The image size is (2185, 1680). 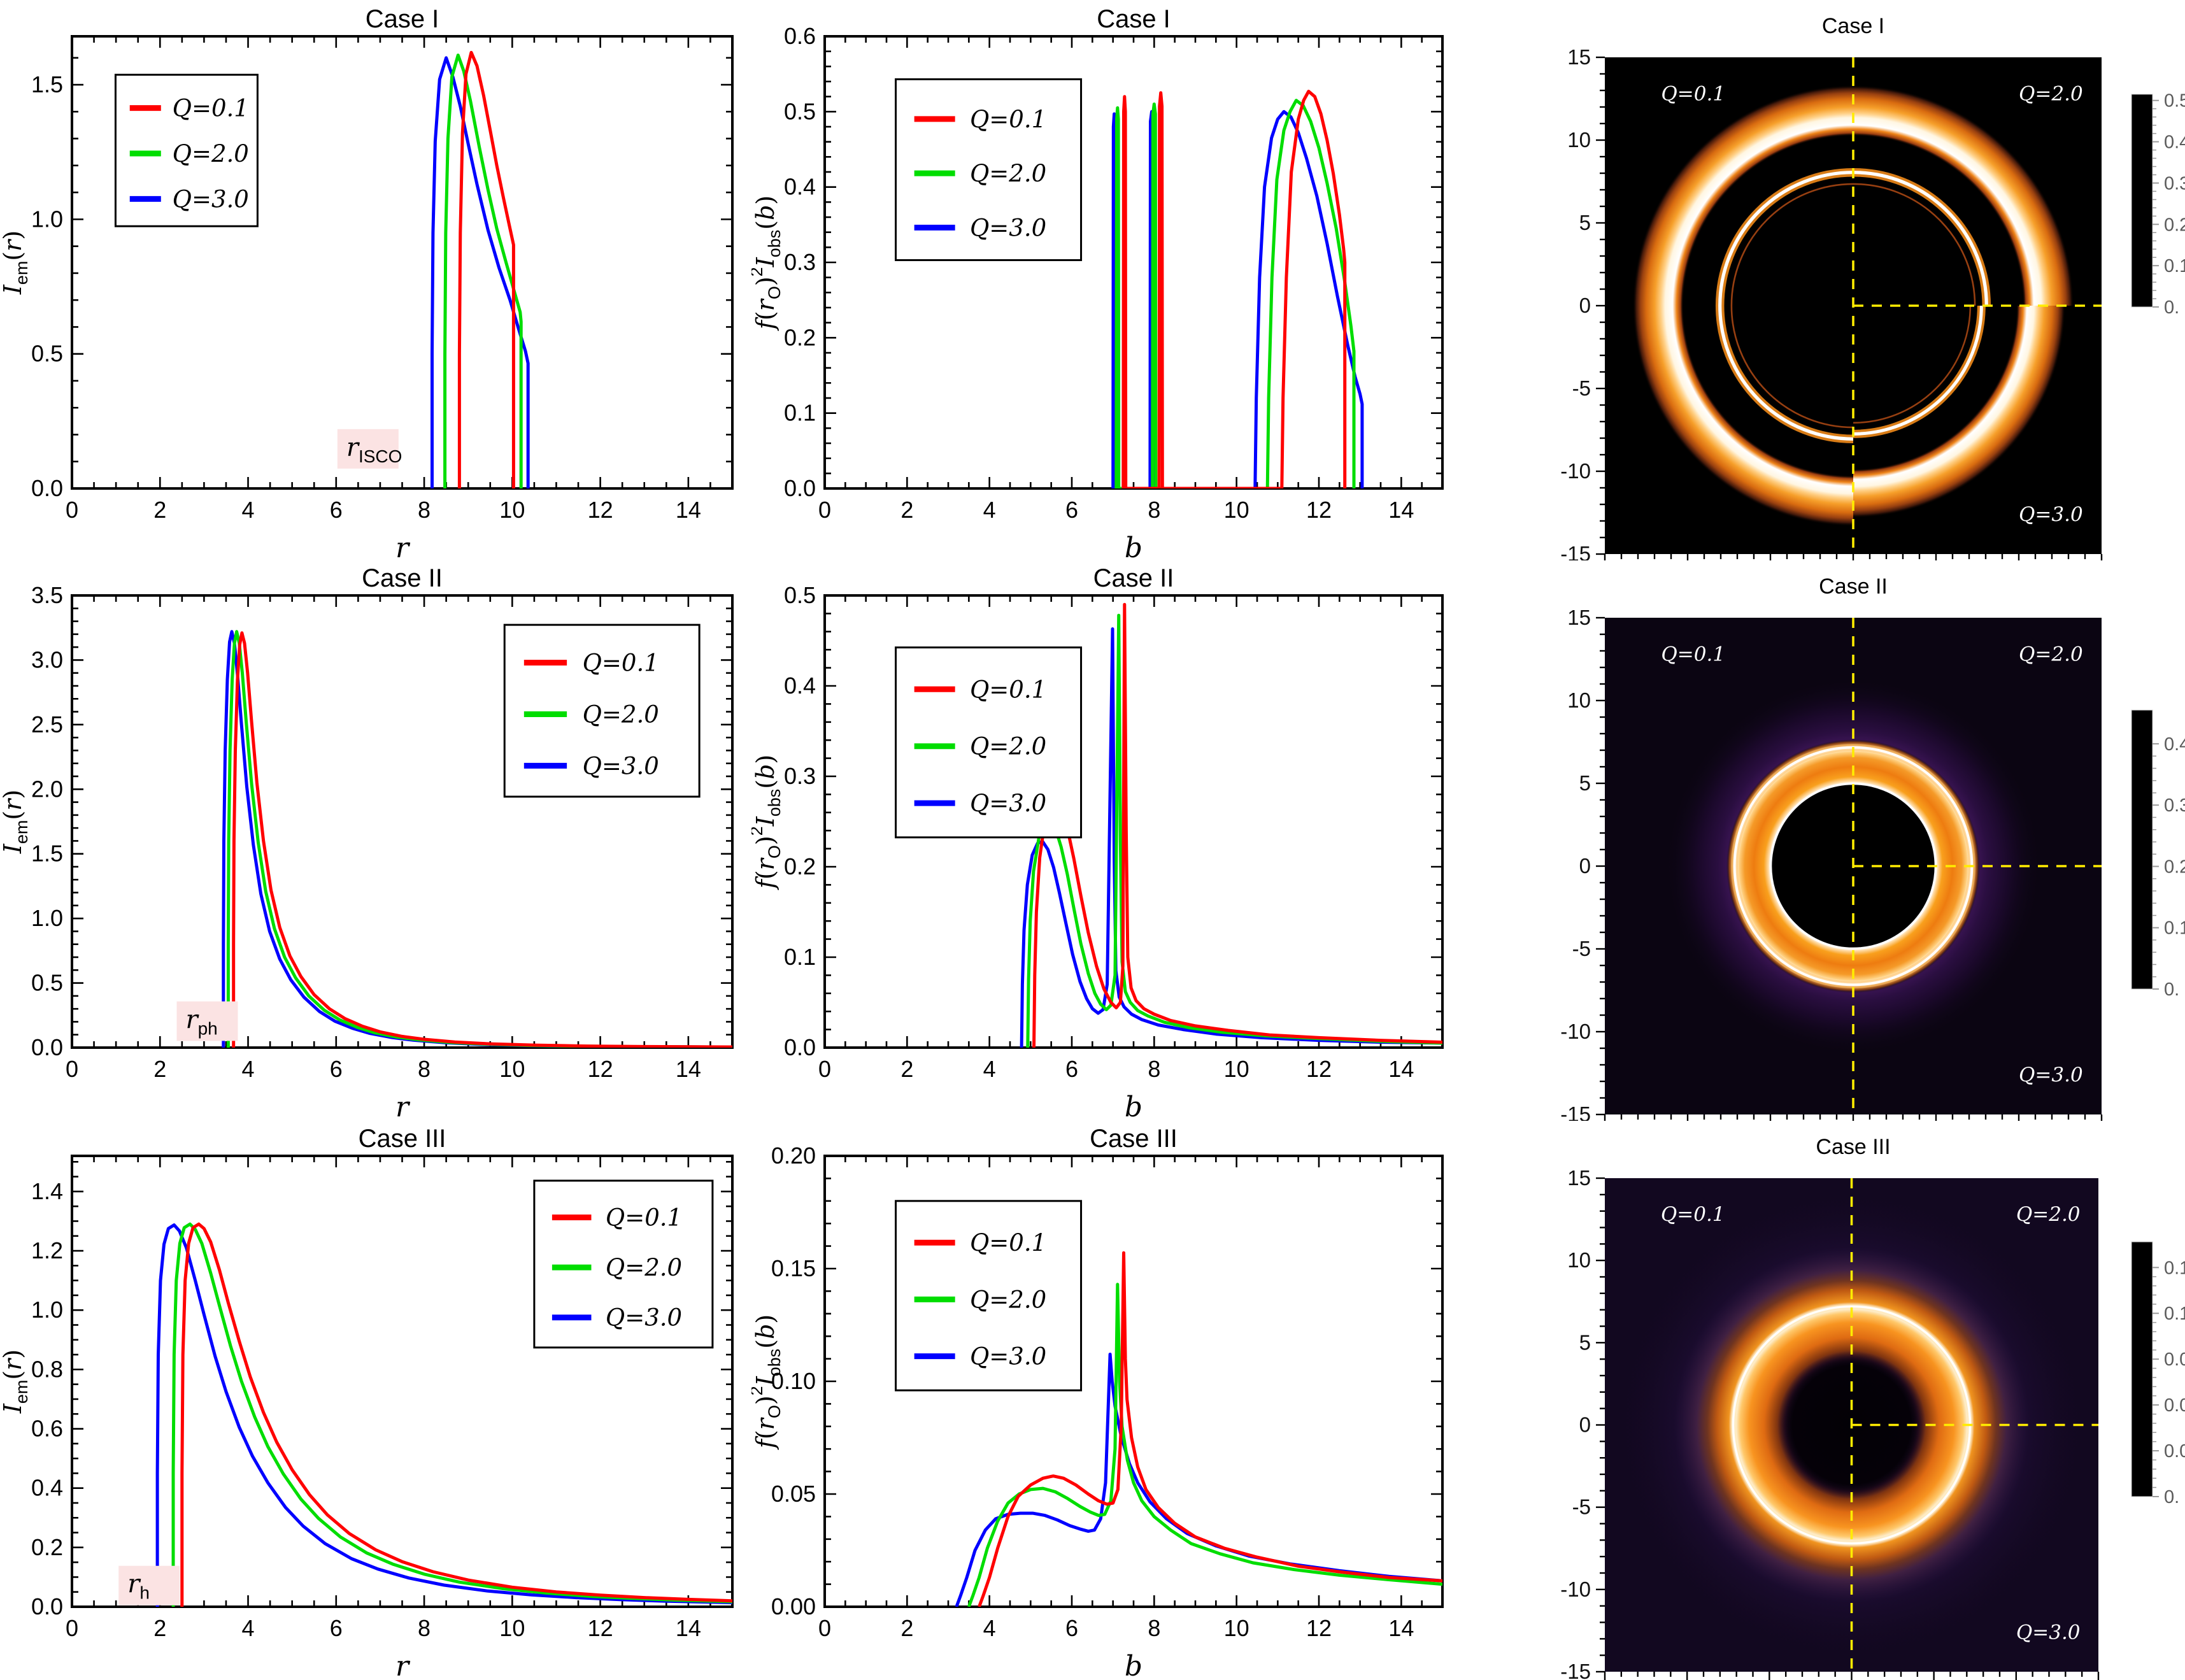 What do you see at coordinates (138, 1586) in the screenshot?
I see `annotation-r-h: rh` at bounding box center [138, 1586].